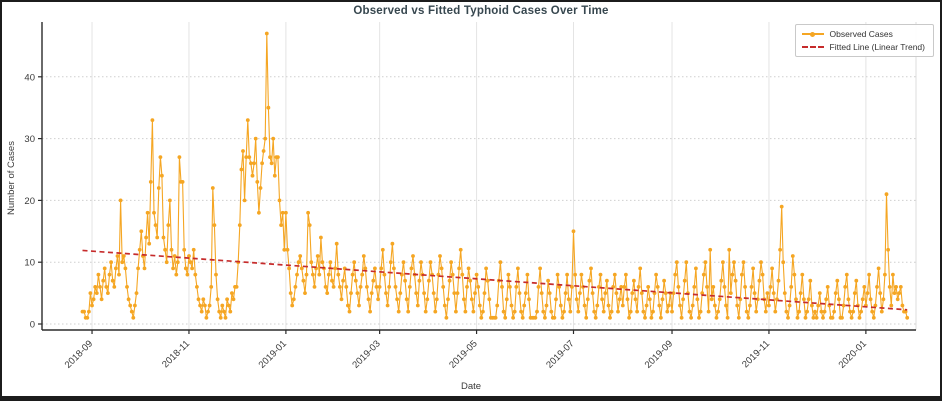  What do you see at coordinates (756, 354) in the screenshot?
I see `x-tick-label: 2019-11` at bounding box center [756, 354].